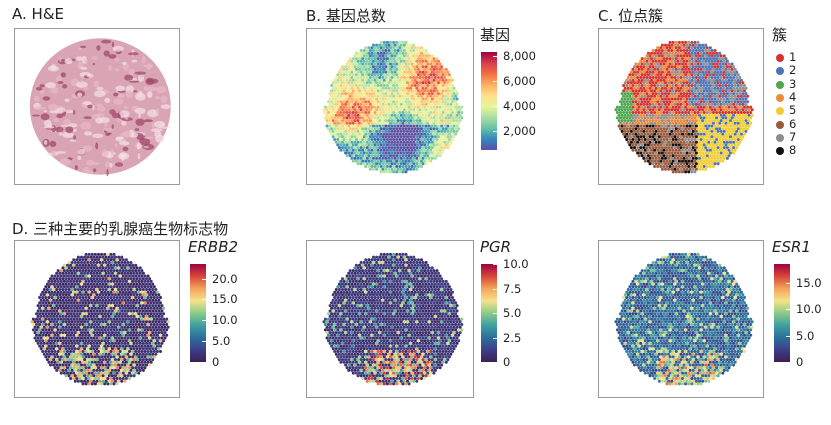 This screenshot has width=831, height=425. Describe the element at coordinates (780, 58) in the screenshot. I see `cluster-legend-swatch` at that location.